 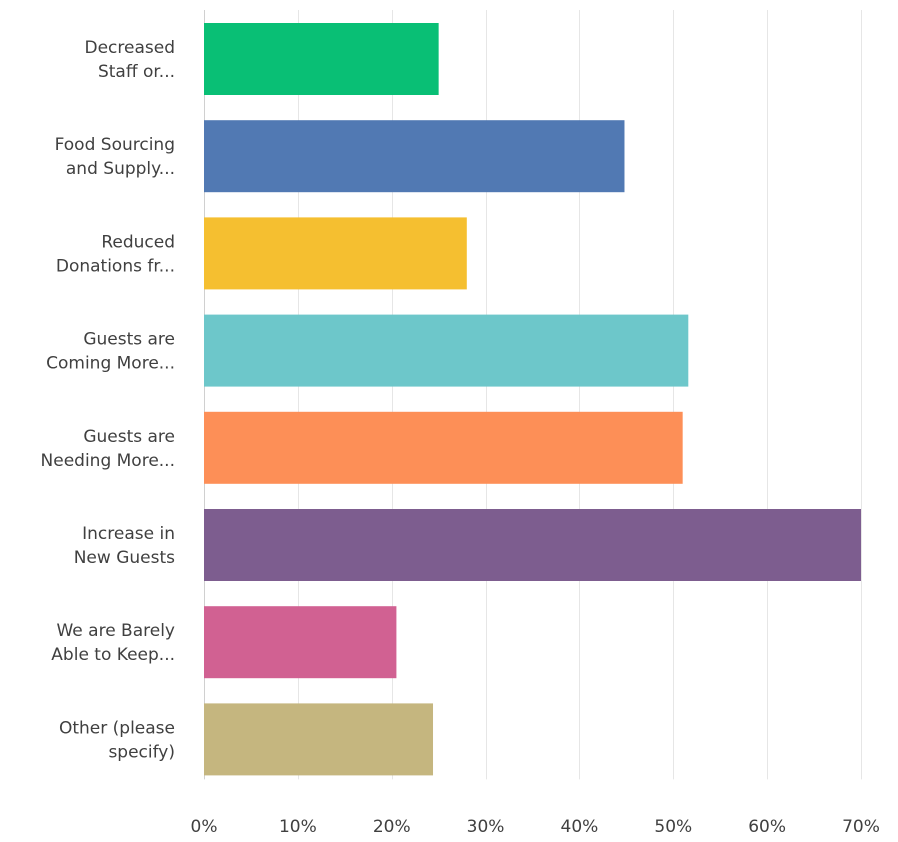 I want to click on category-label: Increase in New Guests, so click(x=124, y=546).